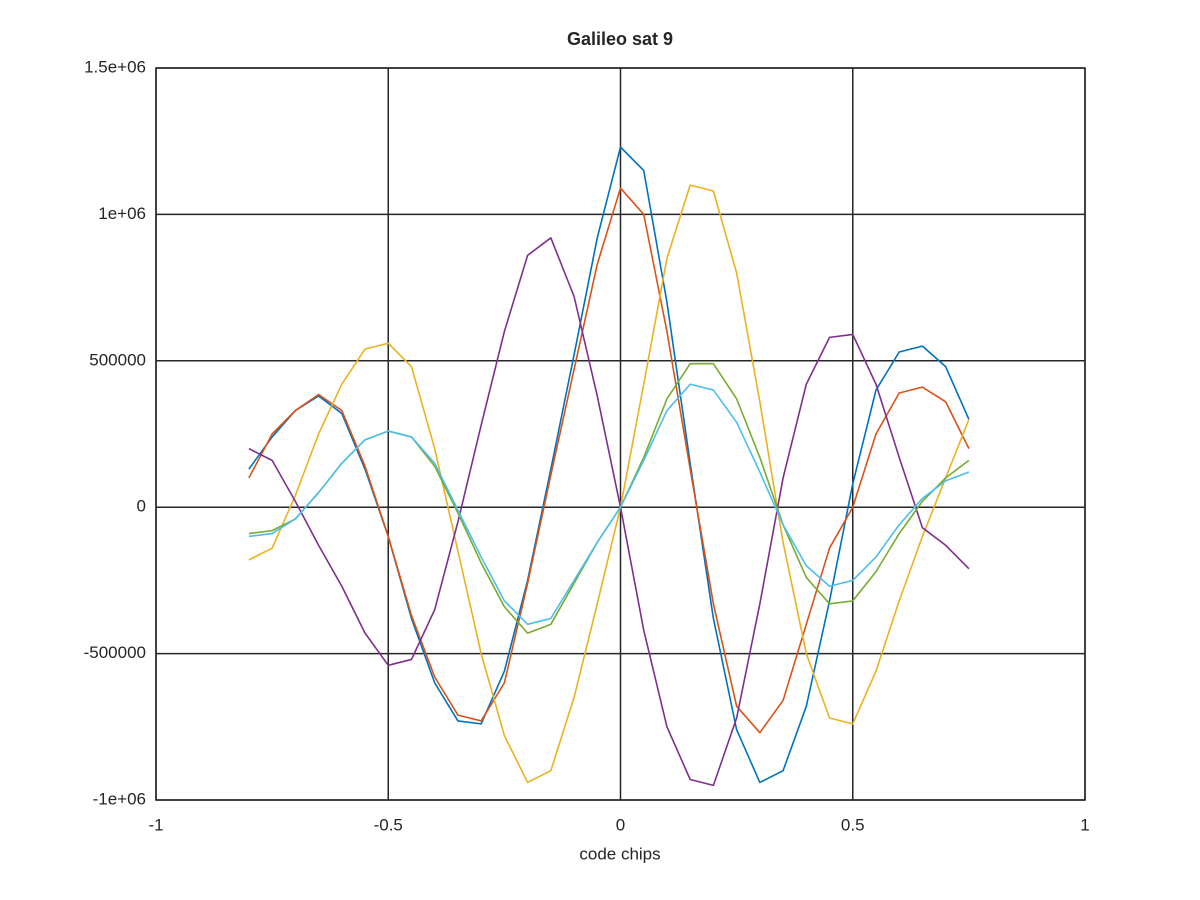 This screenshot has width=1200, height=900. I want to click on y-tick-label: -1e+06, so click(119, 798).